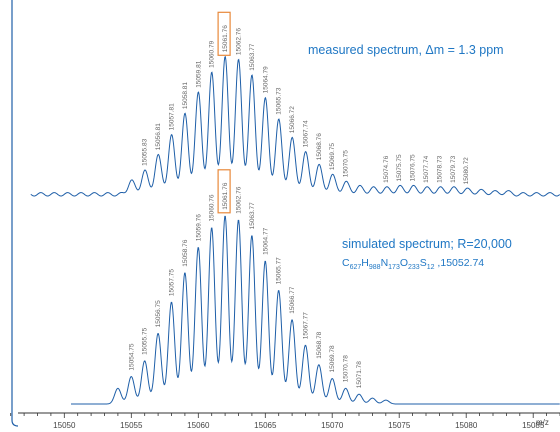  I want to click on simulated-peak-label: 15069.78, so click(332, 358).